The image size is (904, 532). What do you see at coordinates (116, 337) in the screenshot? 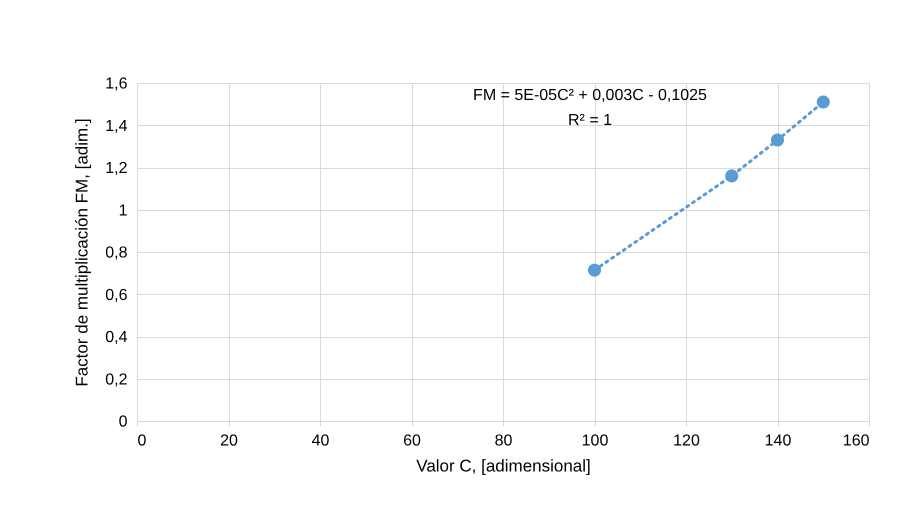
I see `y-tick-label: 0,4` at bounding box center [116, 337].